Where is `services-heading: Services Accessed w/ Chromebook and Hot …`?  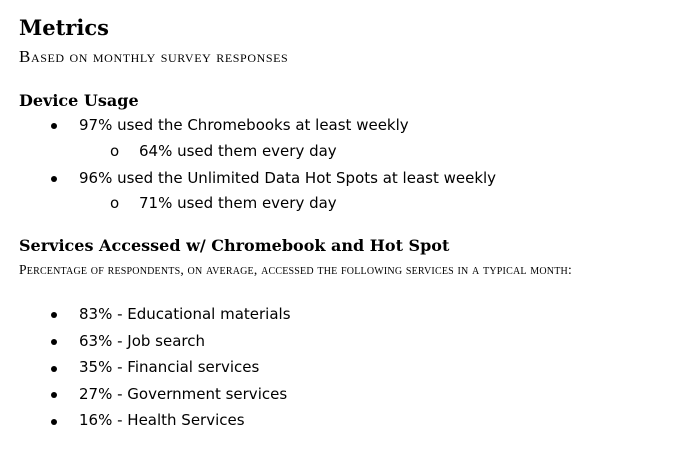
services-heading: Services Accessed w/ Chromebook and Hot … is located at coordinates (234, 245).